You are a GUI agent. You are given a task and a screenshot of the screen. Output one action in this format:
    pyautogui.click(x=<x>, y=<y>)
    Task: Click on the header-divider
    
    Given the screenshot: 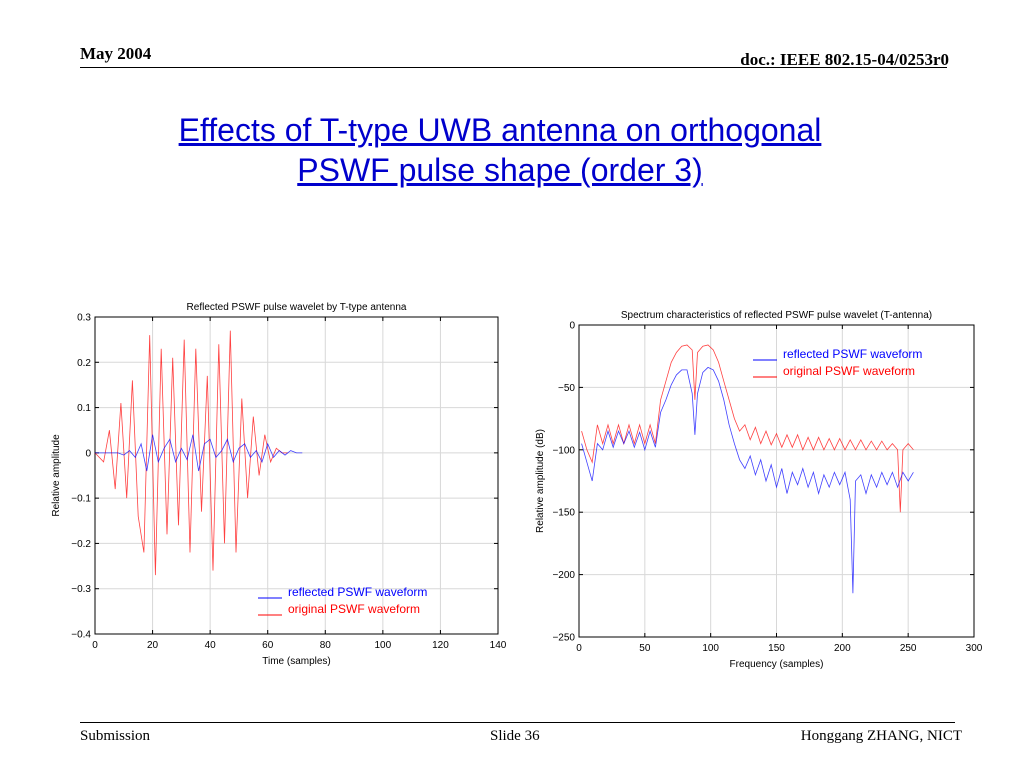 What is the action you would take?
    pyautogui.click(x=513, y=67)
    